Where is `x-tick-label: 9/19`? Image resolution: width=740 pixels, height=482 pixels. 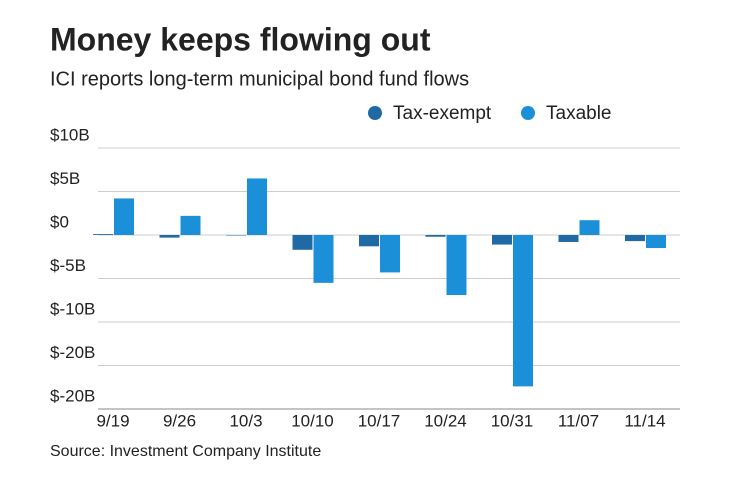 x-tick-label: 9/19 is located at coordinates (112, 420).